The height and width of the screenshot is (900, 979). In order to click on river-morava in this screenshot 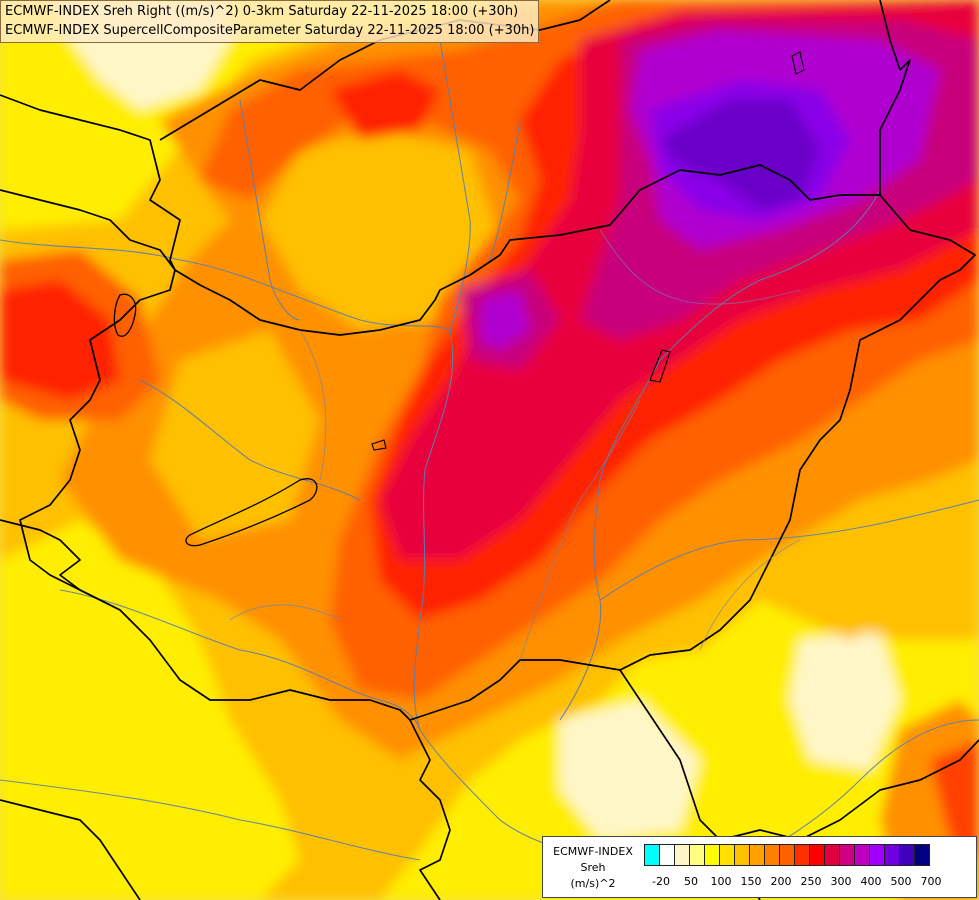, I will do `click(270, 210)`.